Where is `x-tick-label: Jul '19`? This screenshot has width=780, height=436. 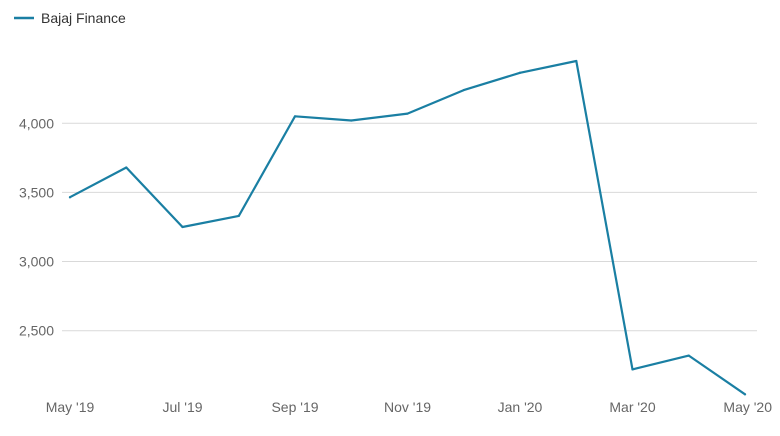 x-tick-label: Jul '19 is located at coordinates (182, 407).